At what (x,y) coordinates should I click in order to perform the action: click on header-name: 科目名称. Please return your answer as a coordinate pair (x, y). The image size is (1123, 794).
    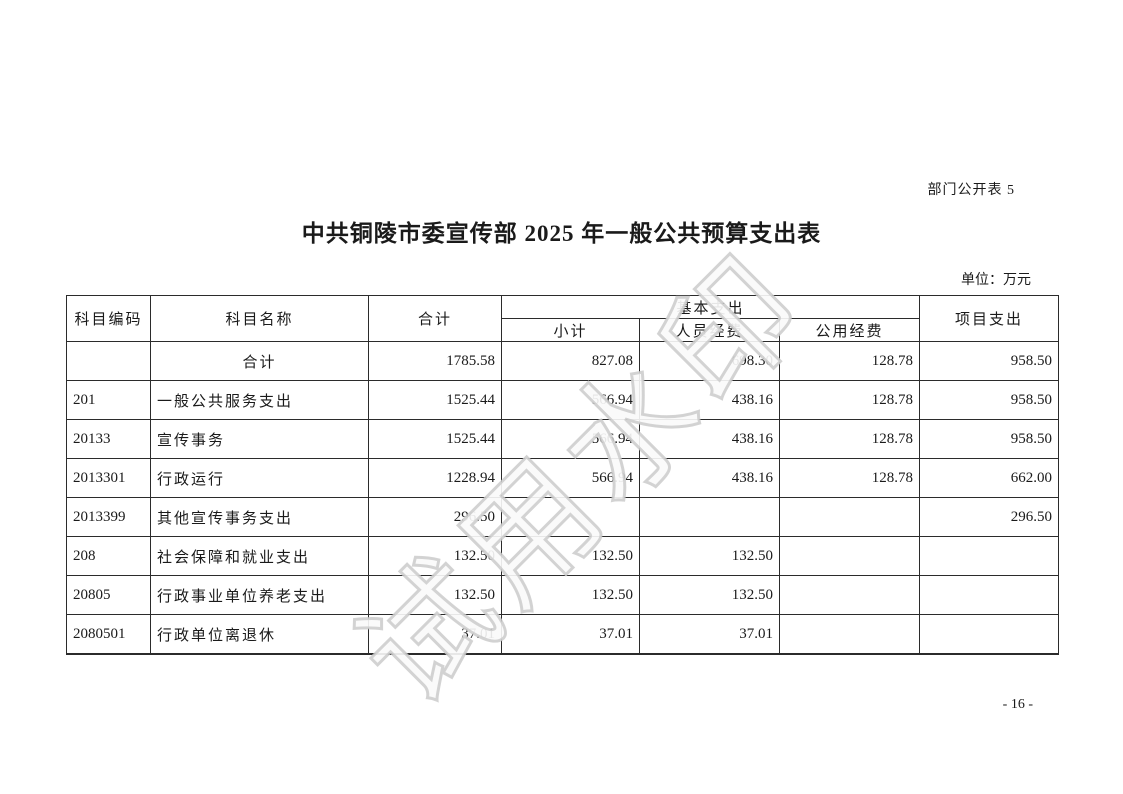
    Looking at the image, I should click on (259, 318).